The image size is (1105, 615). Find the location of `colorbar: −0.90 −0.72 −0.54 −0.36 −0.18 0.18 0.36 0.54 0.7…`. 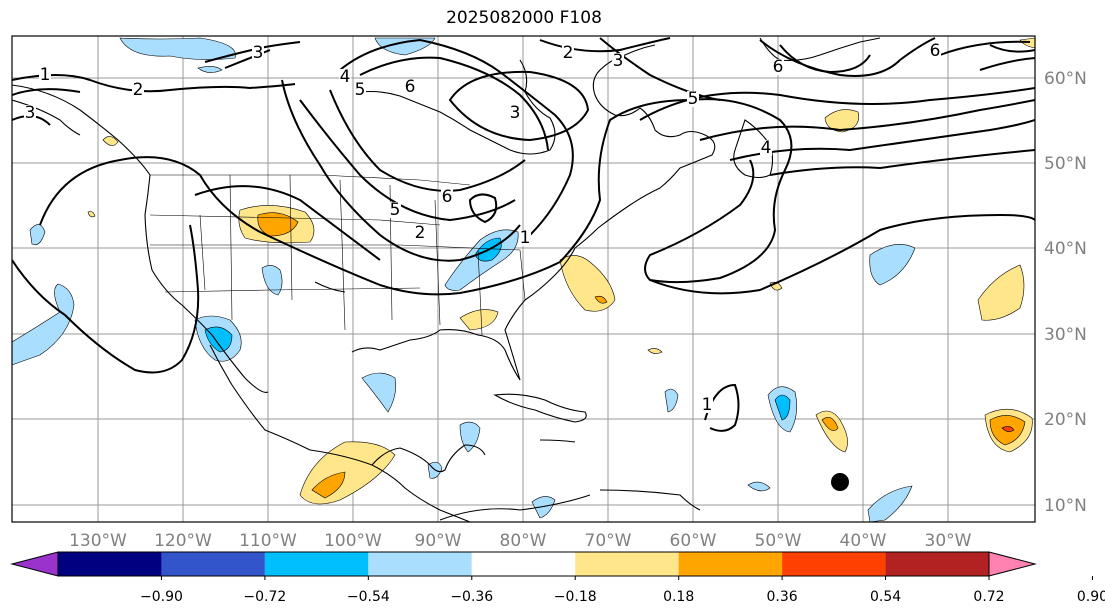

colorbar: −0.90 −0.72 −0.54 −0.36 −0.18 0.18 0.36 0.54 0.7… is located at coordinates (557, 578).